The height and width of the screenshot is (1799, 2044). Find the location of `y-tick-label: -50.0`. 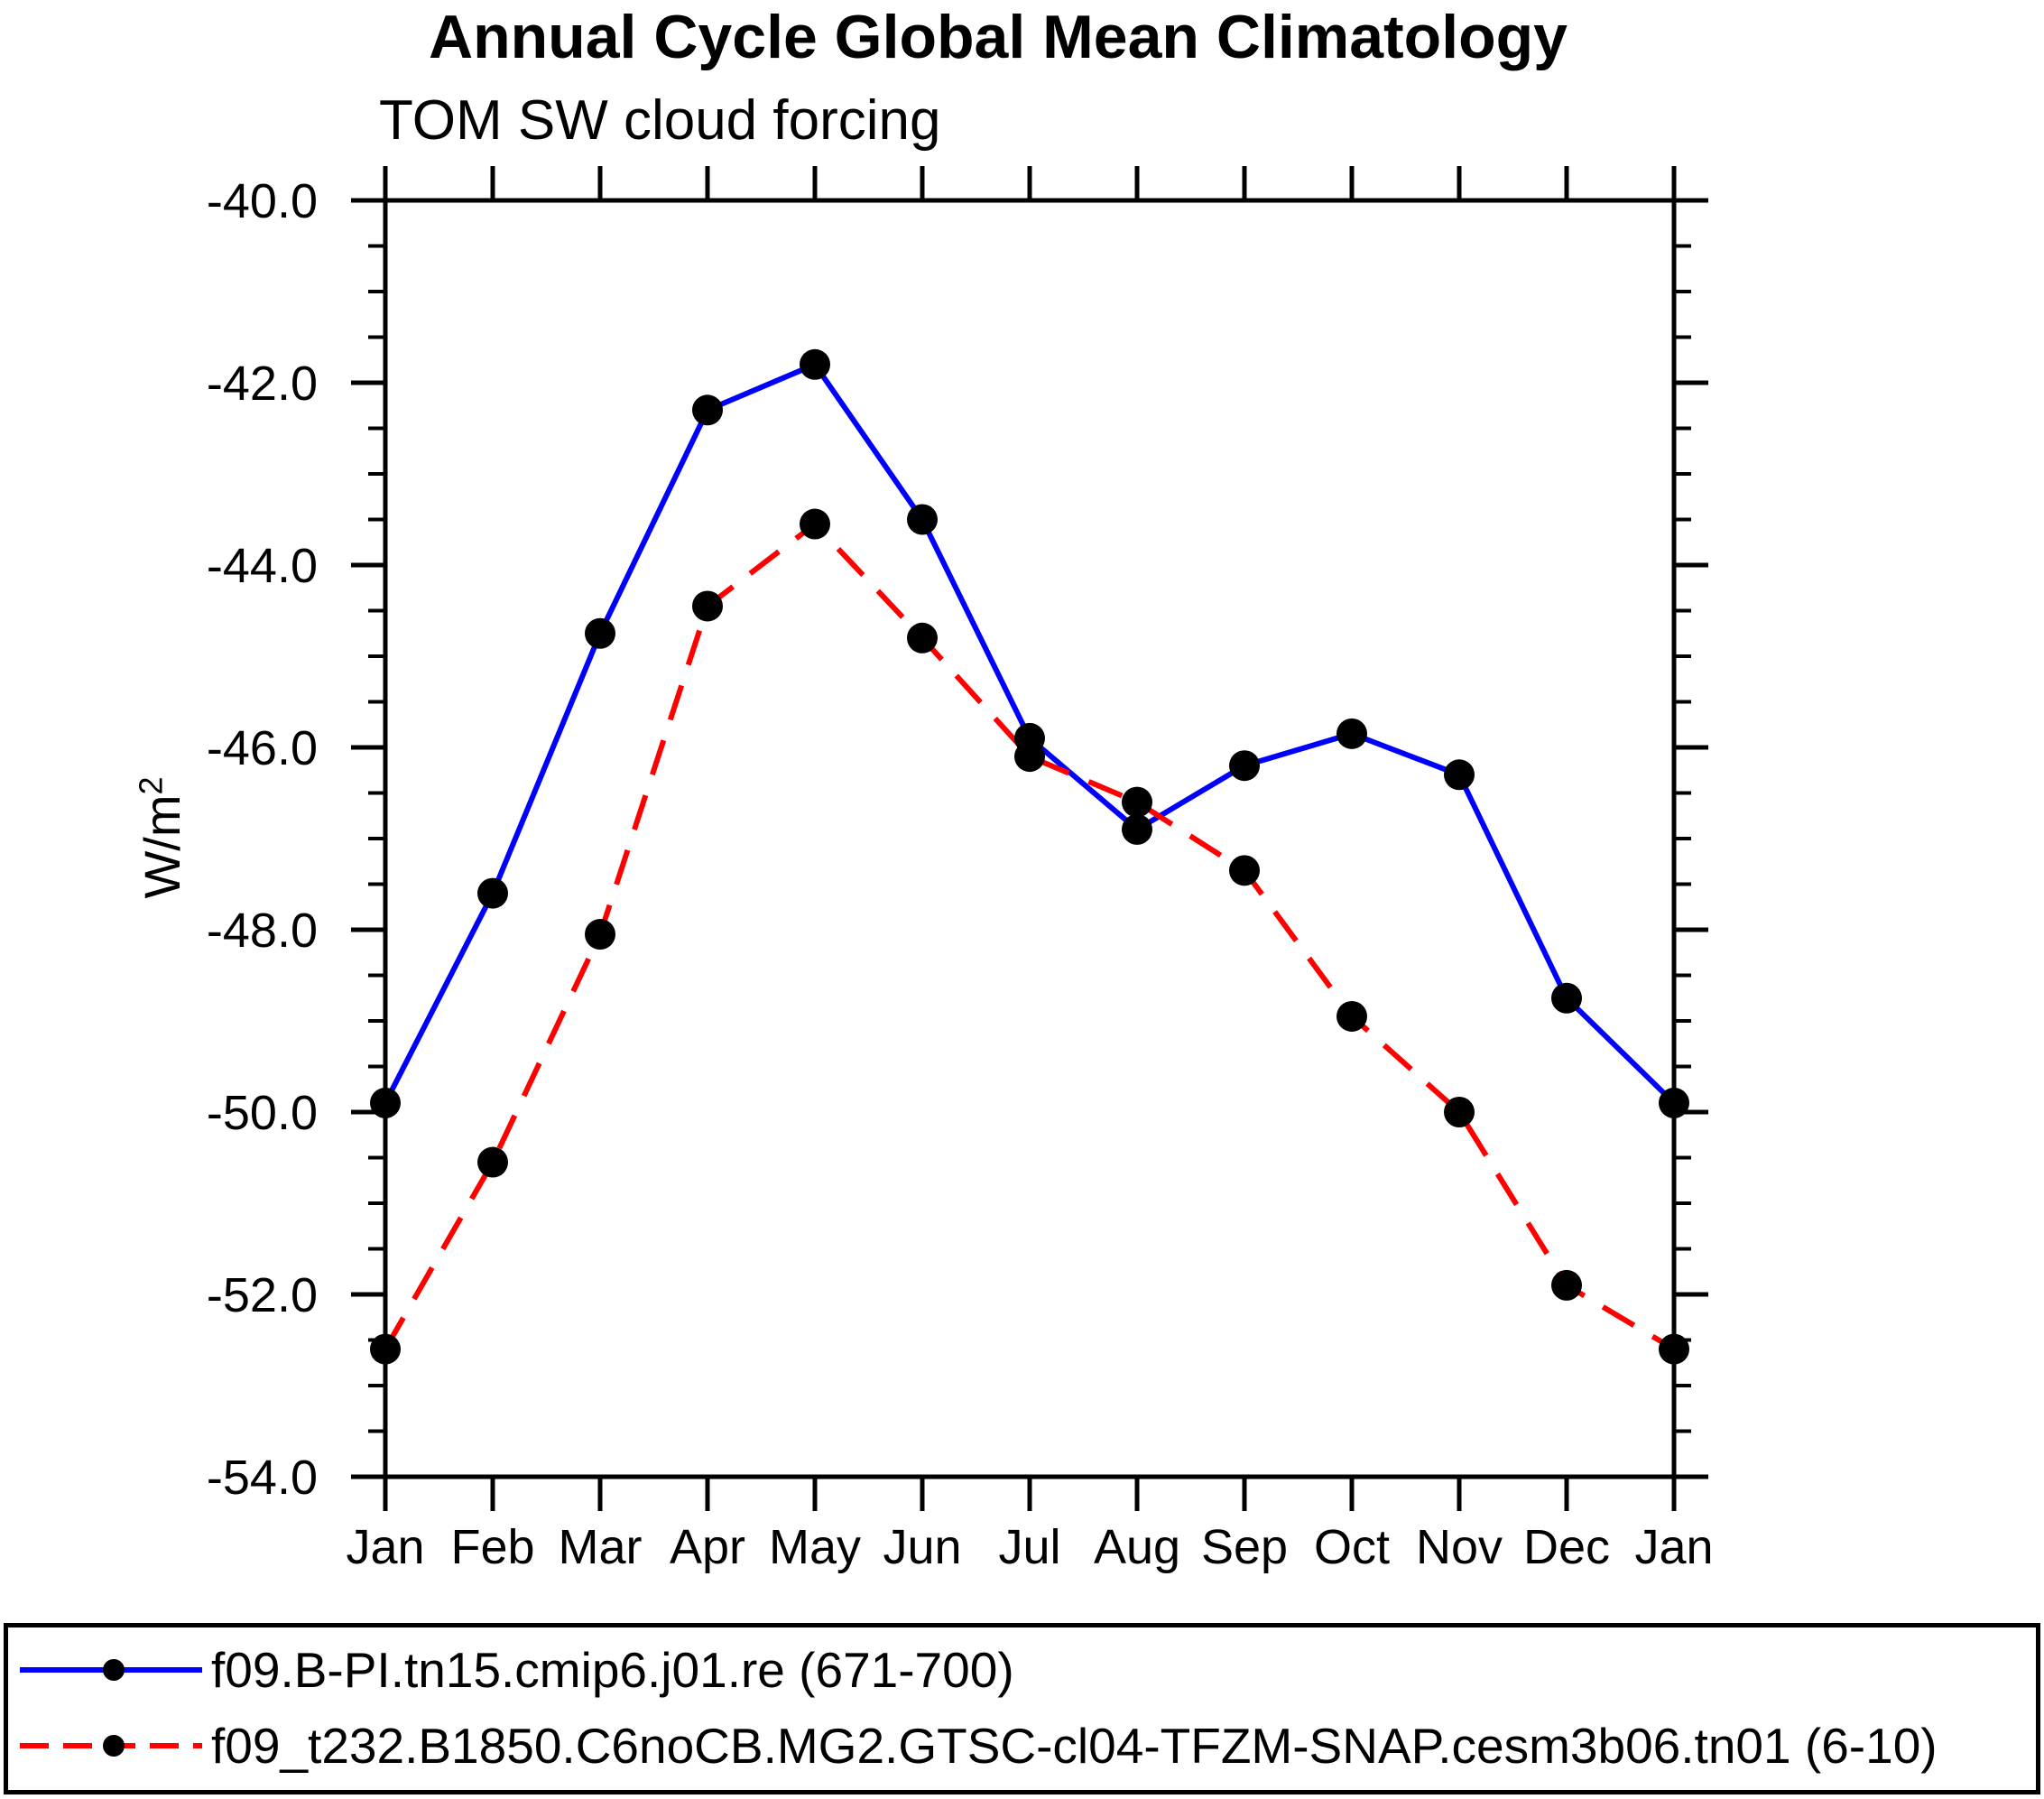

y-tick-label: -50.0 is located at coordinates (262, 1113).